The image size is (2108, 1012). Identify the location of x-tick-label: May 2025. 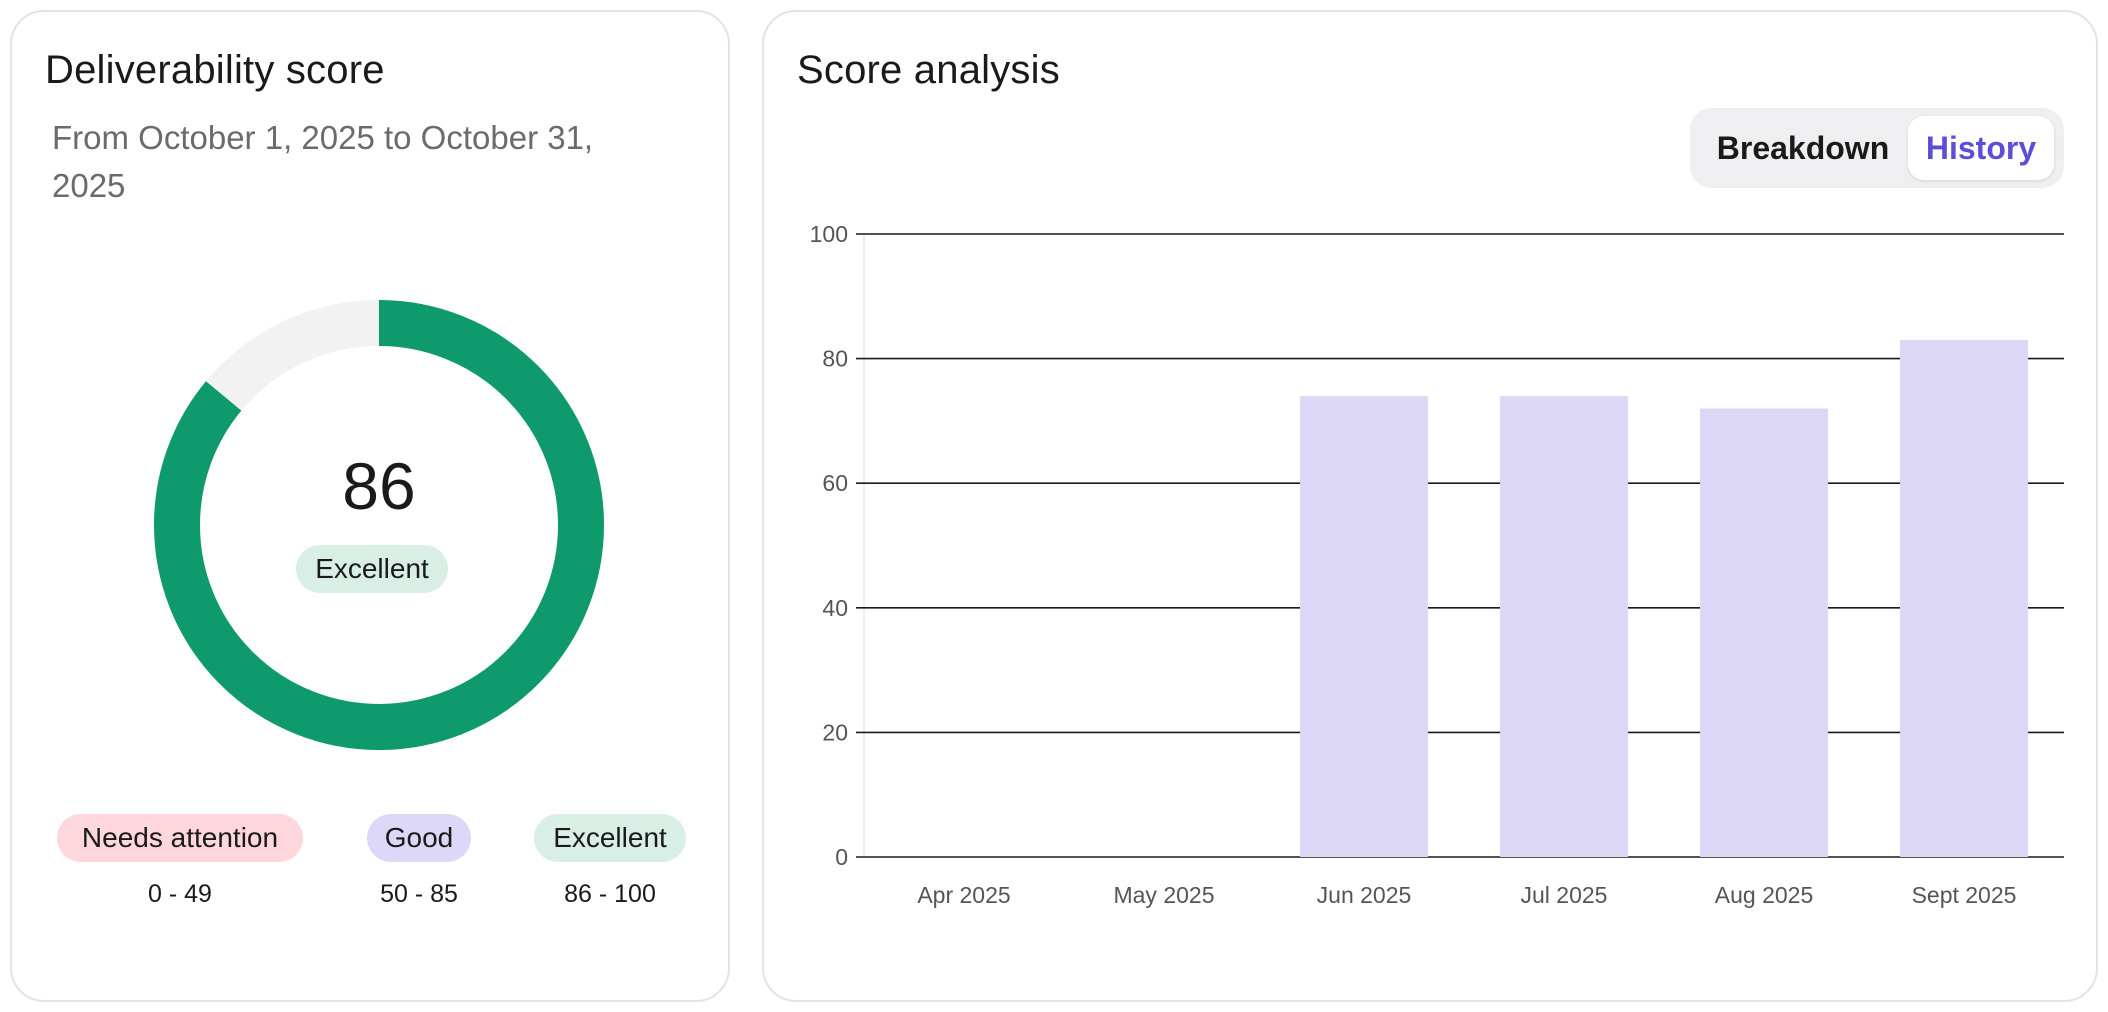
(1163, 895).